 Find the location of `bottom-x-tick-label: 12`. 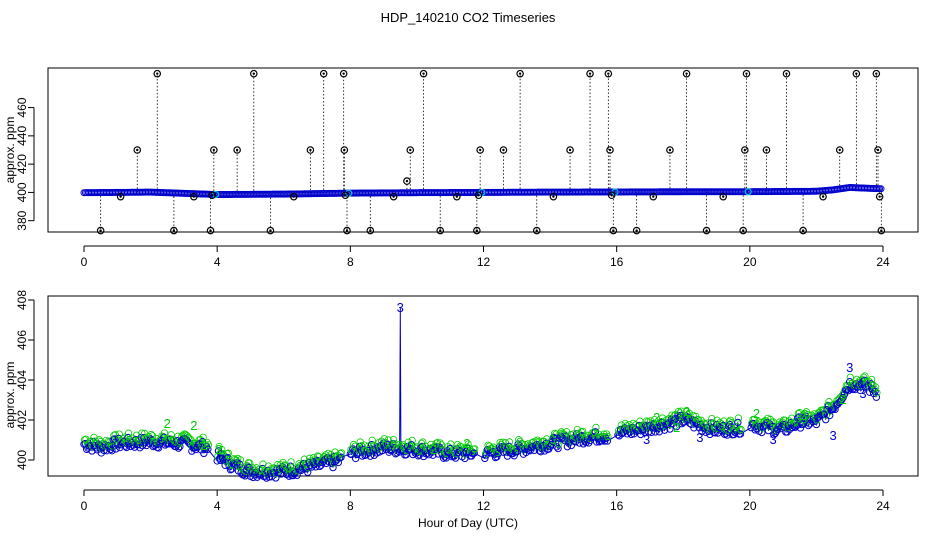

bottom-x-tick-label: 12 is located at coordinates (484, 506).